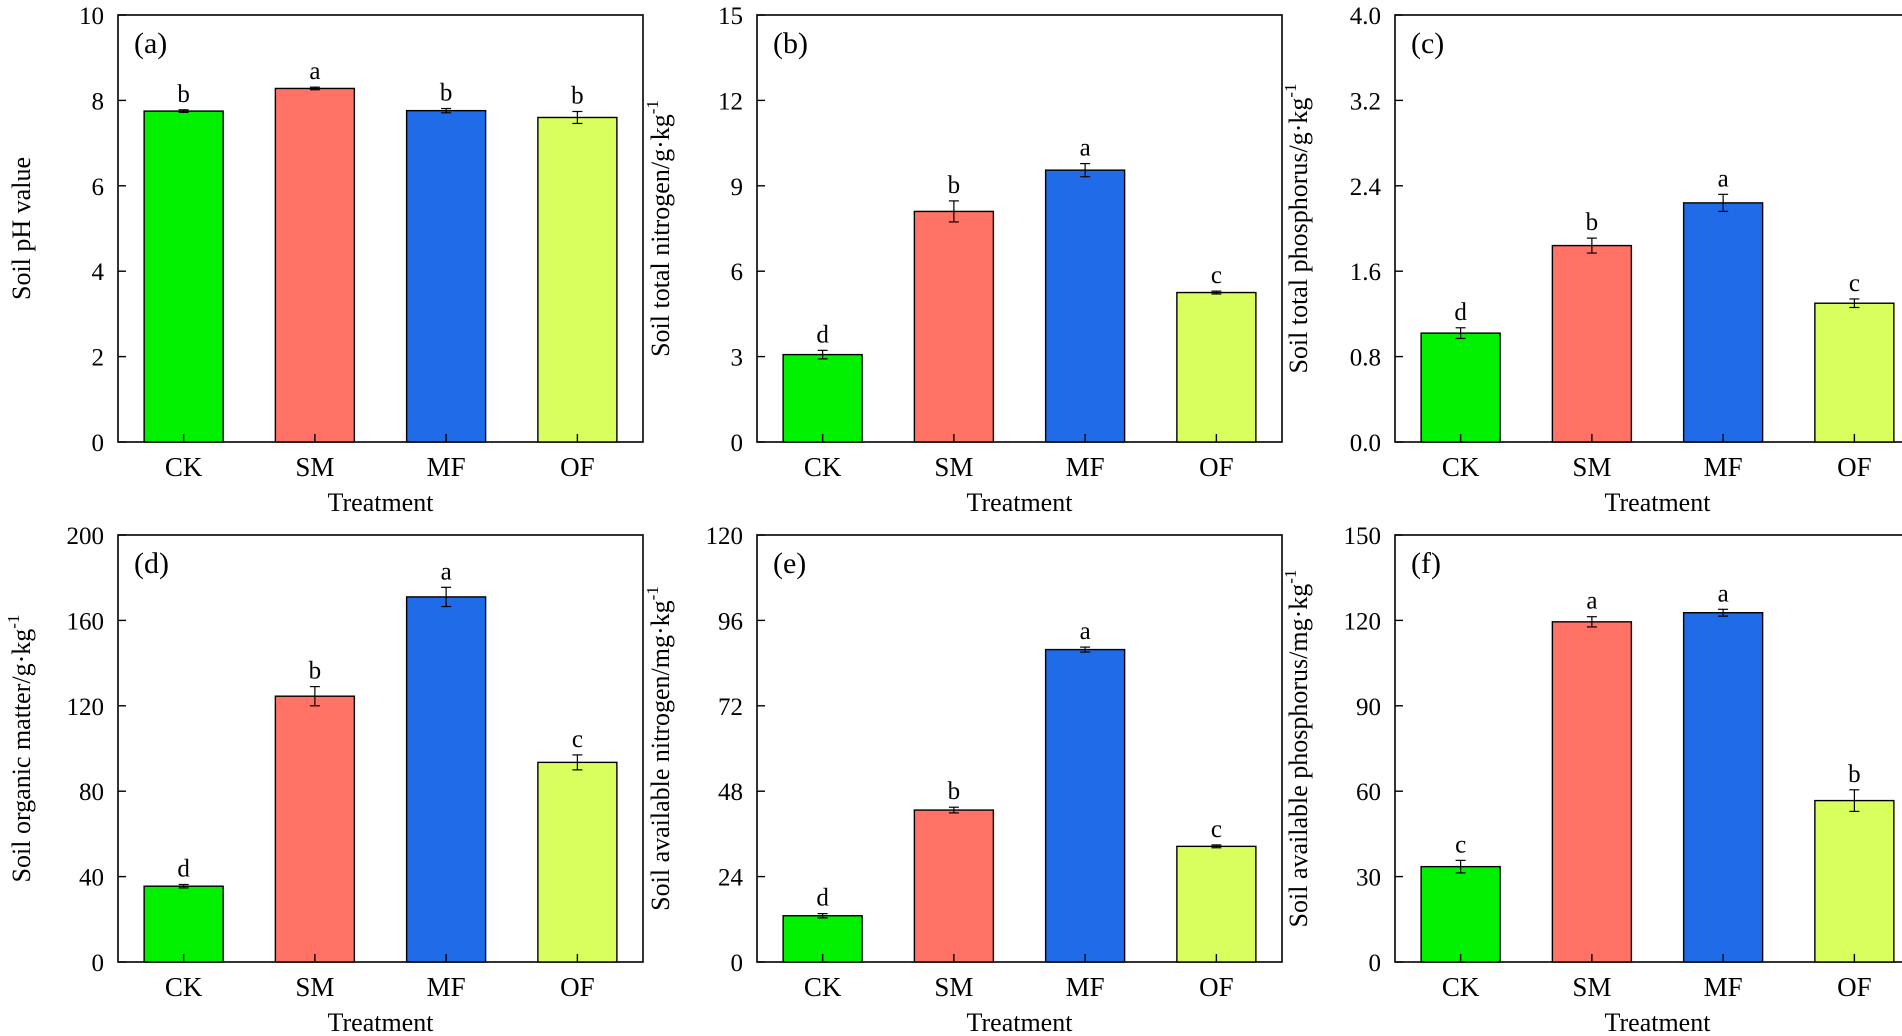 The width and height of the screenshot is (1902, 1036). Describe the element at coordinates (1375, 963) in the screenshot. I see `y-tick-label: 0` at that location.